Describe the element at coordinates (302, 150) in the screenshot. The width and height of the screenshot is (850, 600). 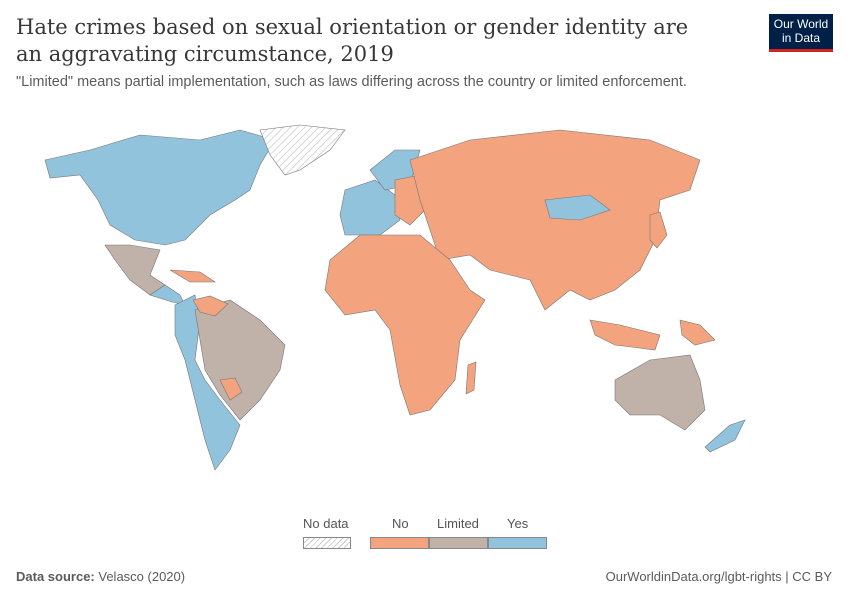
I see `region-greenland` at that location.